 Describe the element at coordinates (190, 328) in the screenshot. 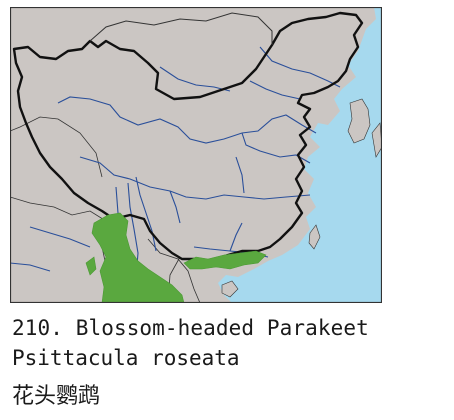

I see `species-common-name: 210. Blossom-headed Parakeet` at that location.